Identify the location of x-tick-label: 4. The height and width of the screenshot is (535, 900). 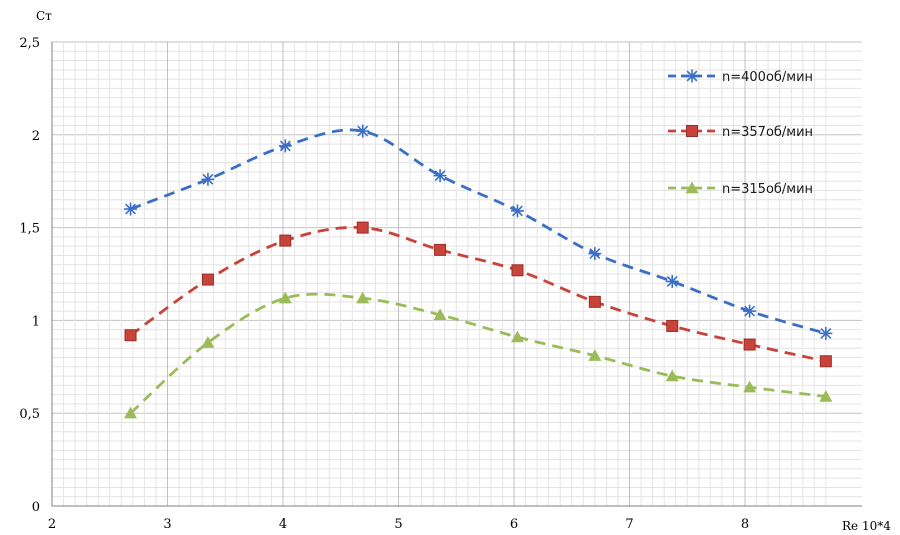
(283, 524).